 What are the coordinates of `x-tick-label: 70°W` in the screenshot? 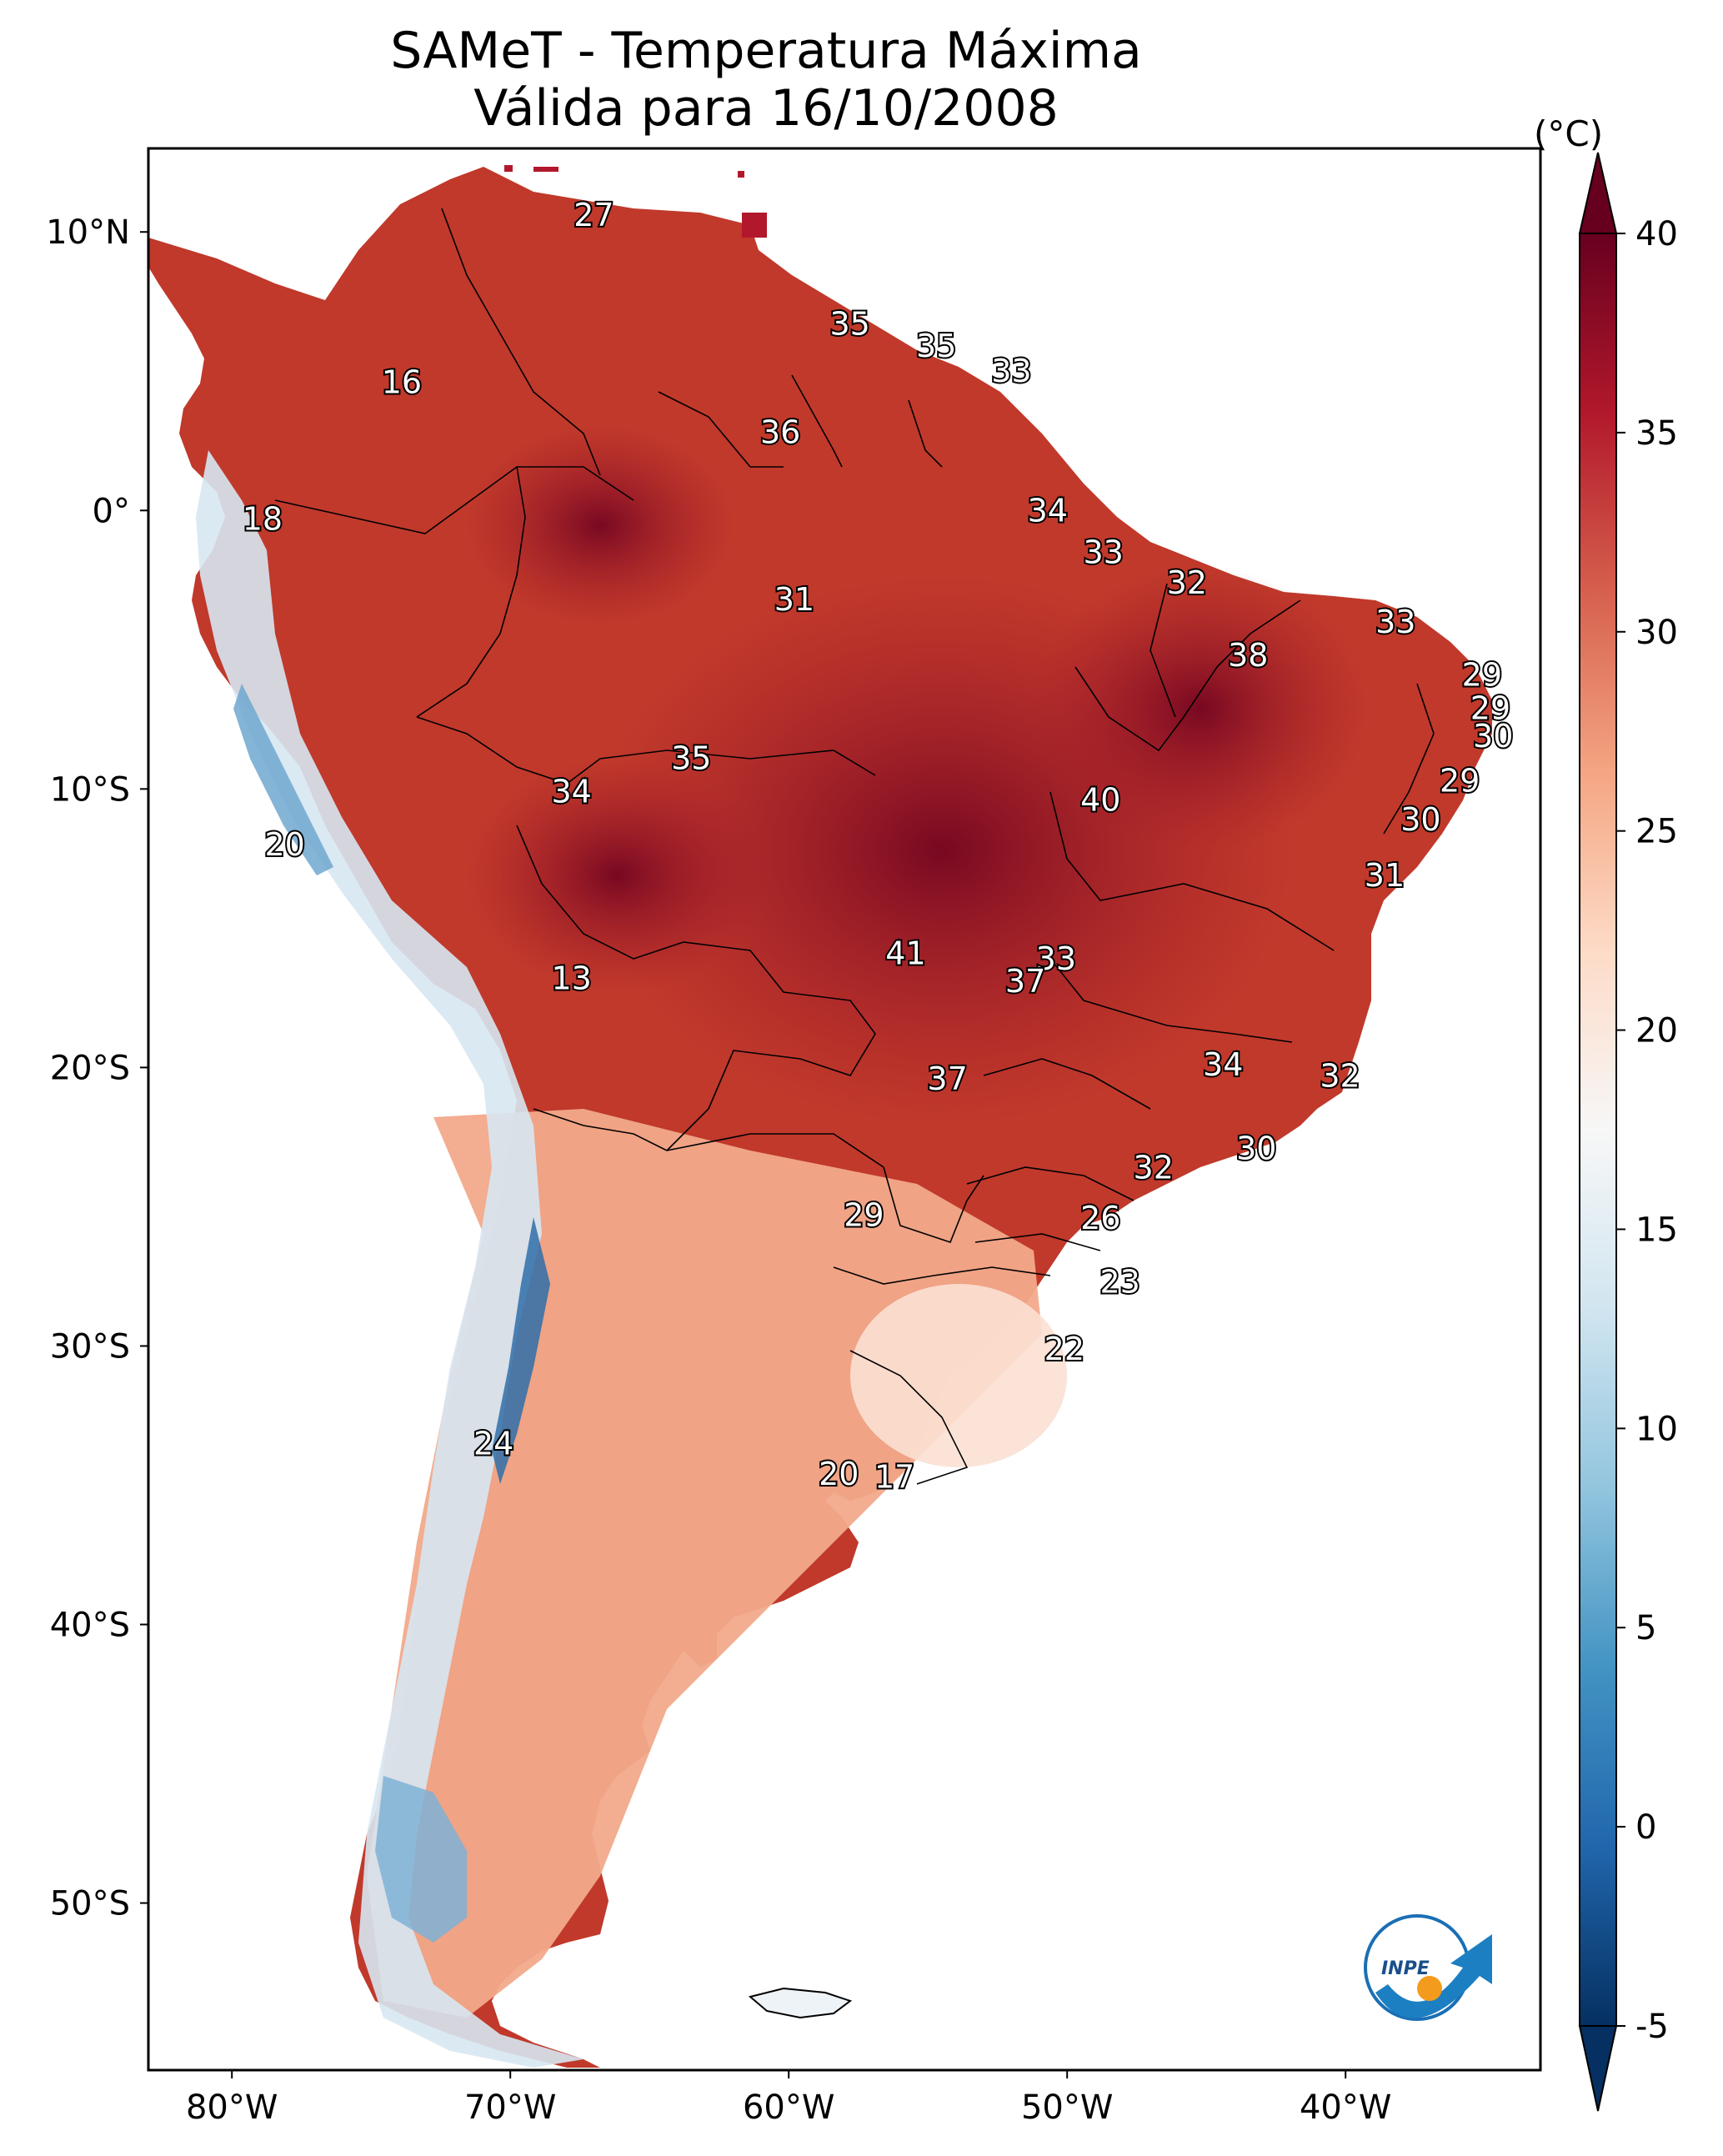 It's located at (510, 2107).